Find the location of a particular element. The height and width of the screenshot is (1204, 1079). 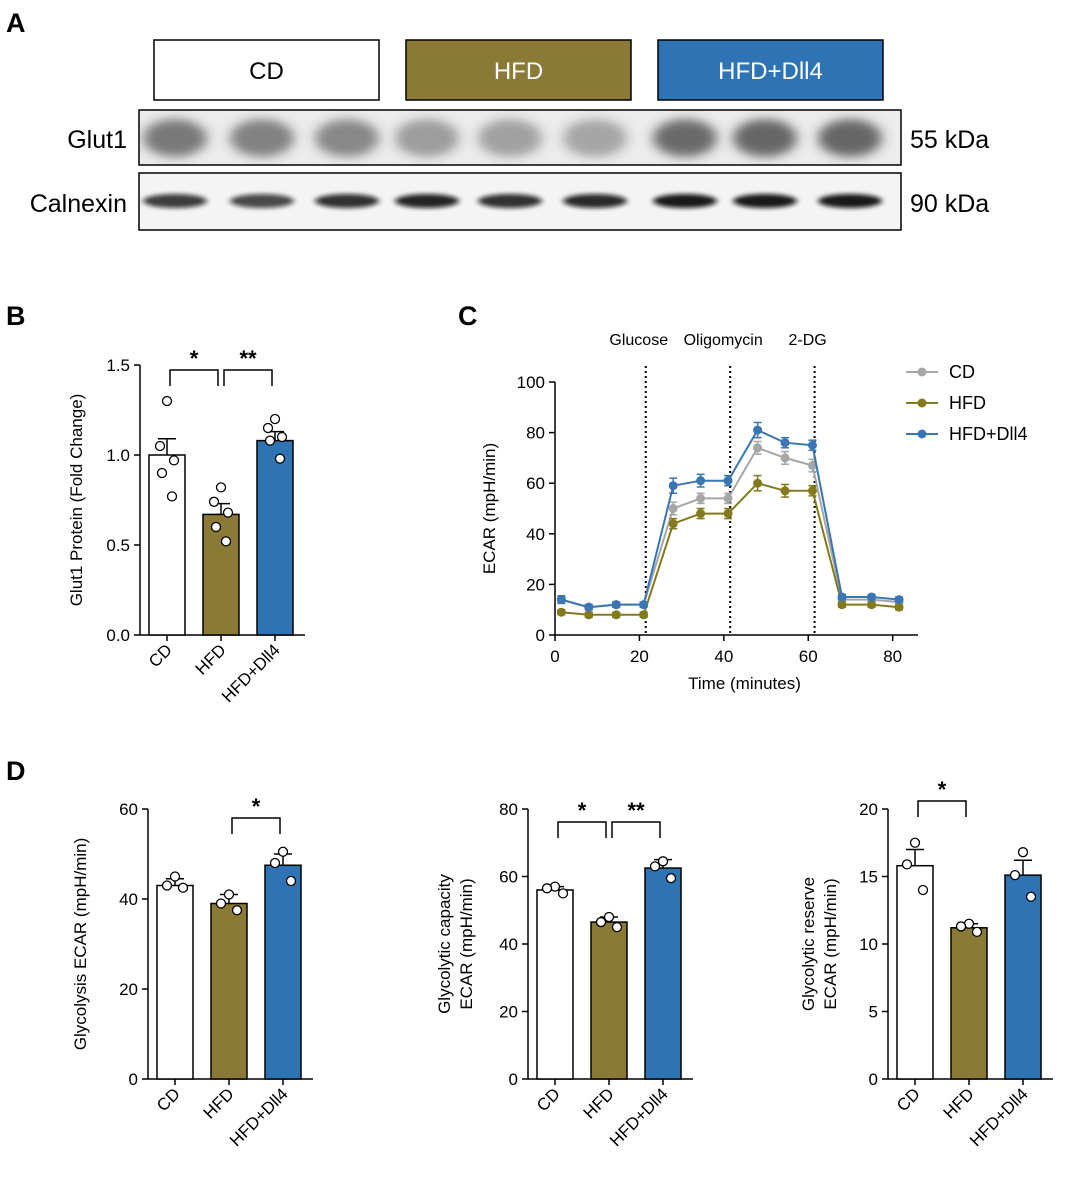

y-tick-label: 0.0 is located at coordinates (118, 635).